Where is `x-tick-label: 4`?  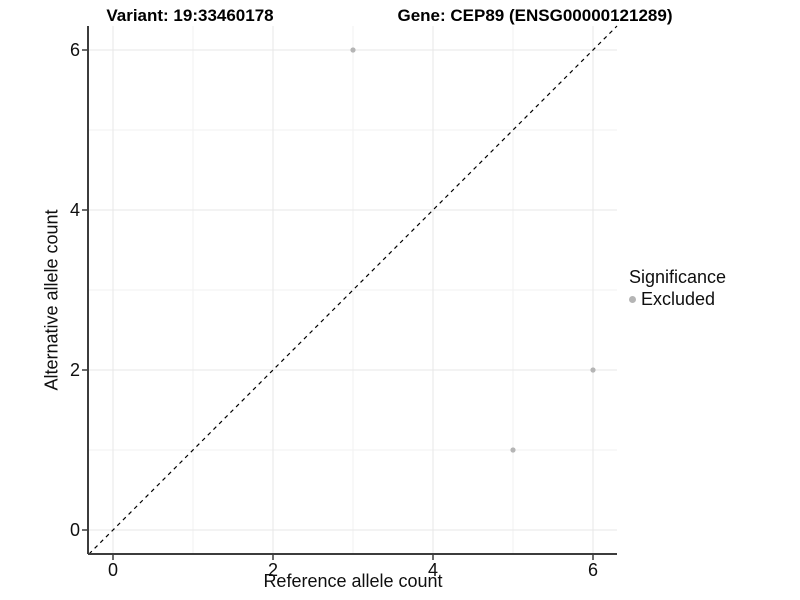 x-tick-label: 4 is located at coordinates (433, 570).